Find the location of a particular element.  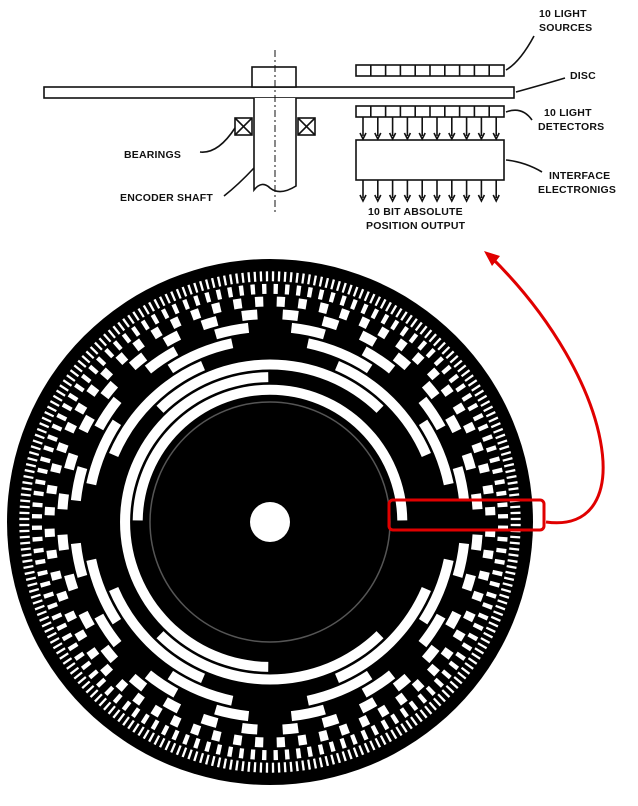

label-encoder-shaft: ENCODER SHAFT is located at coordinates (166, 198).